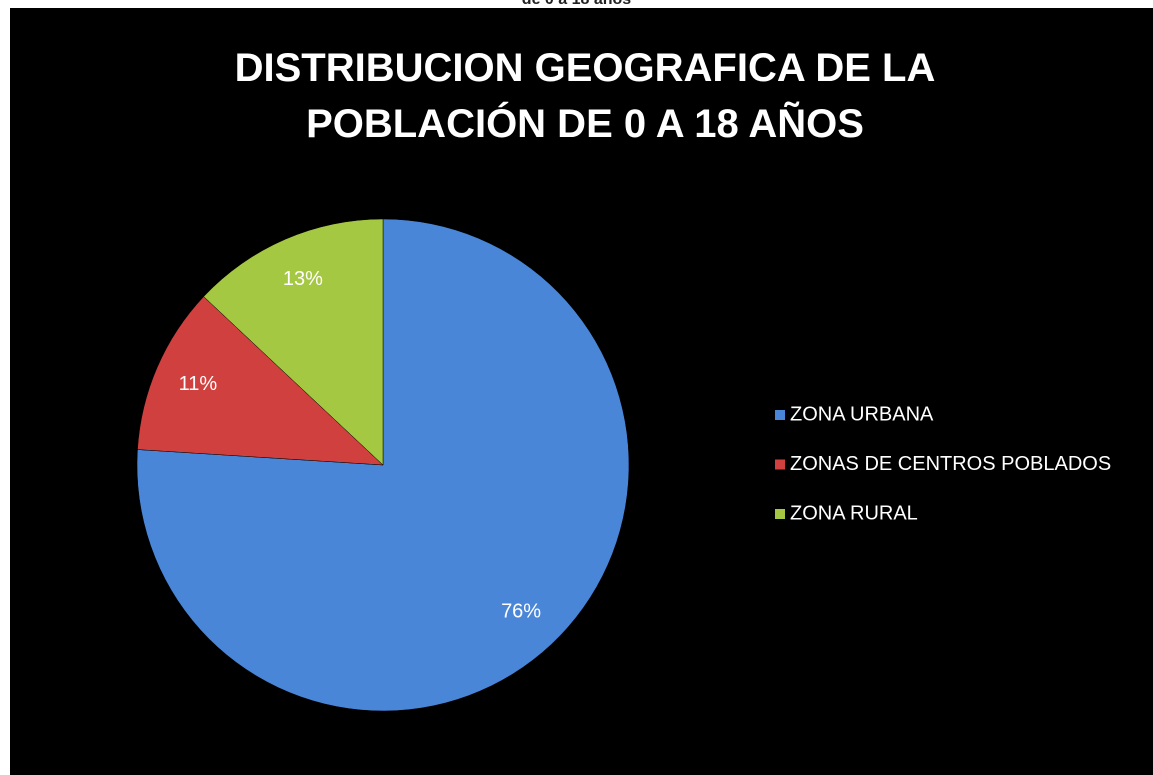  I want to click on data-label: 13%, so click(303, 279).